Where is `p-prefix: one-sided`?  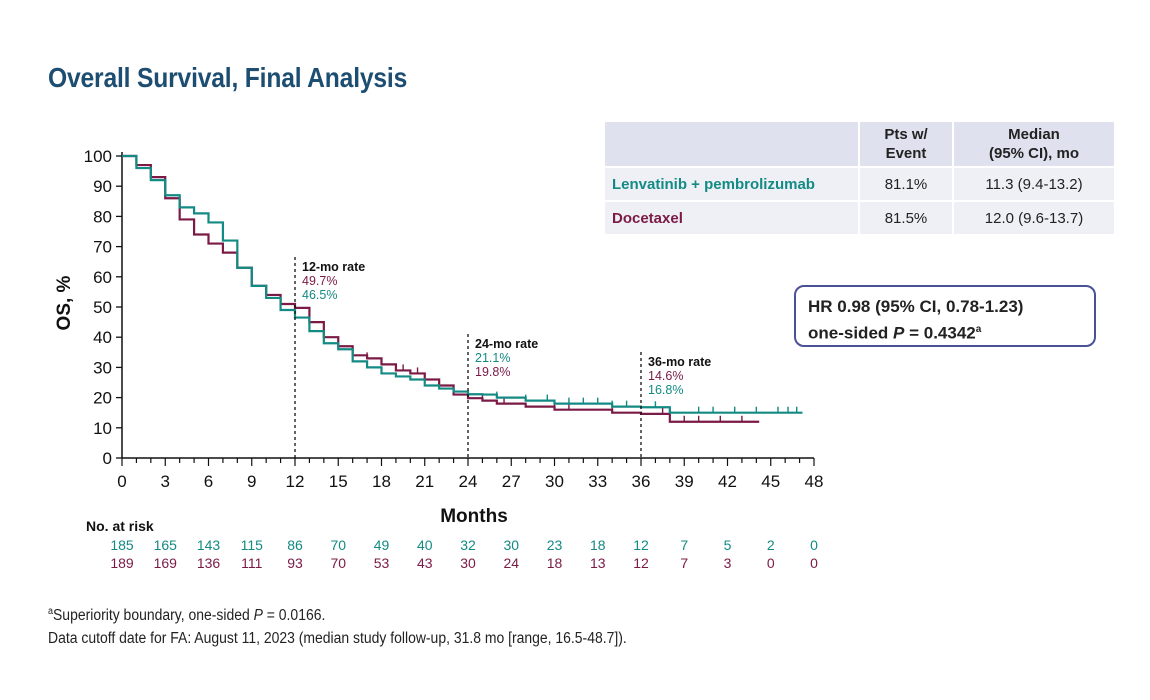
p-prefix: one-sided is located at coordinates (851, 333).